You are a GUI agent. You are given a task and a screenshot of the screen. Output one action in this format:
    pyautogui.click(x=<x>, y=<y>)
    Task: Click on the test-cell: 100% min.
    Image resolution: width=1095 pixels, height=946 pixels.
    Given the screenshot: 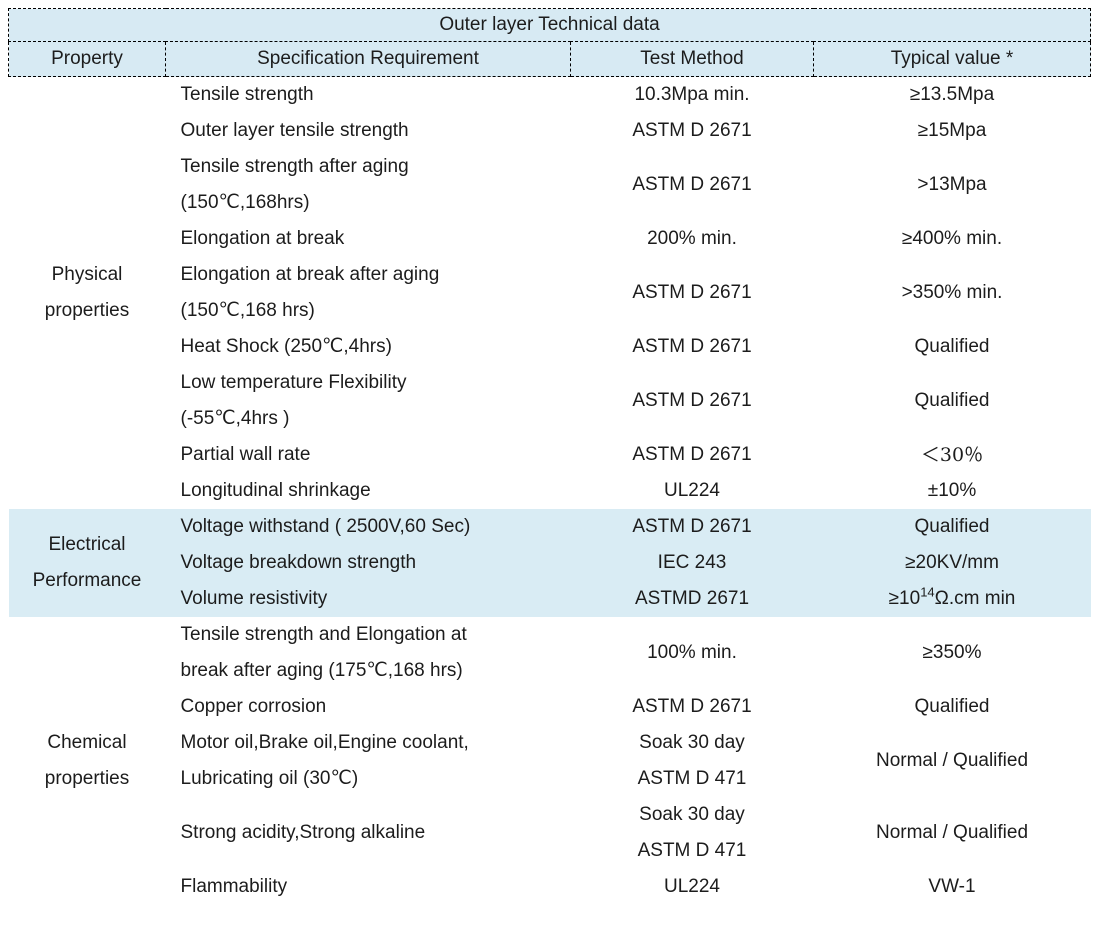 What is the action you would take?
    pyautogui.click(x=692, y=653)
    